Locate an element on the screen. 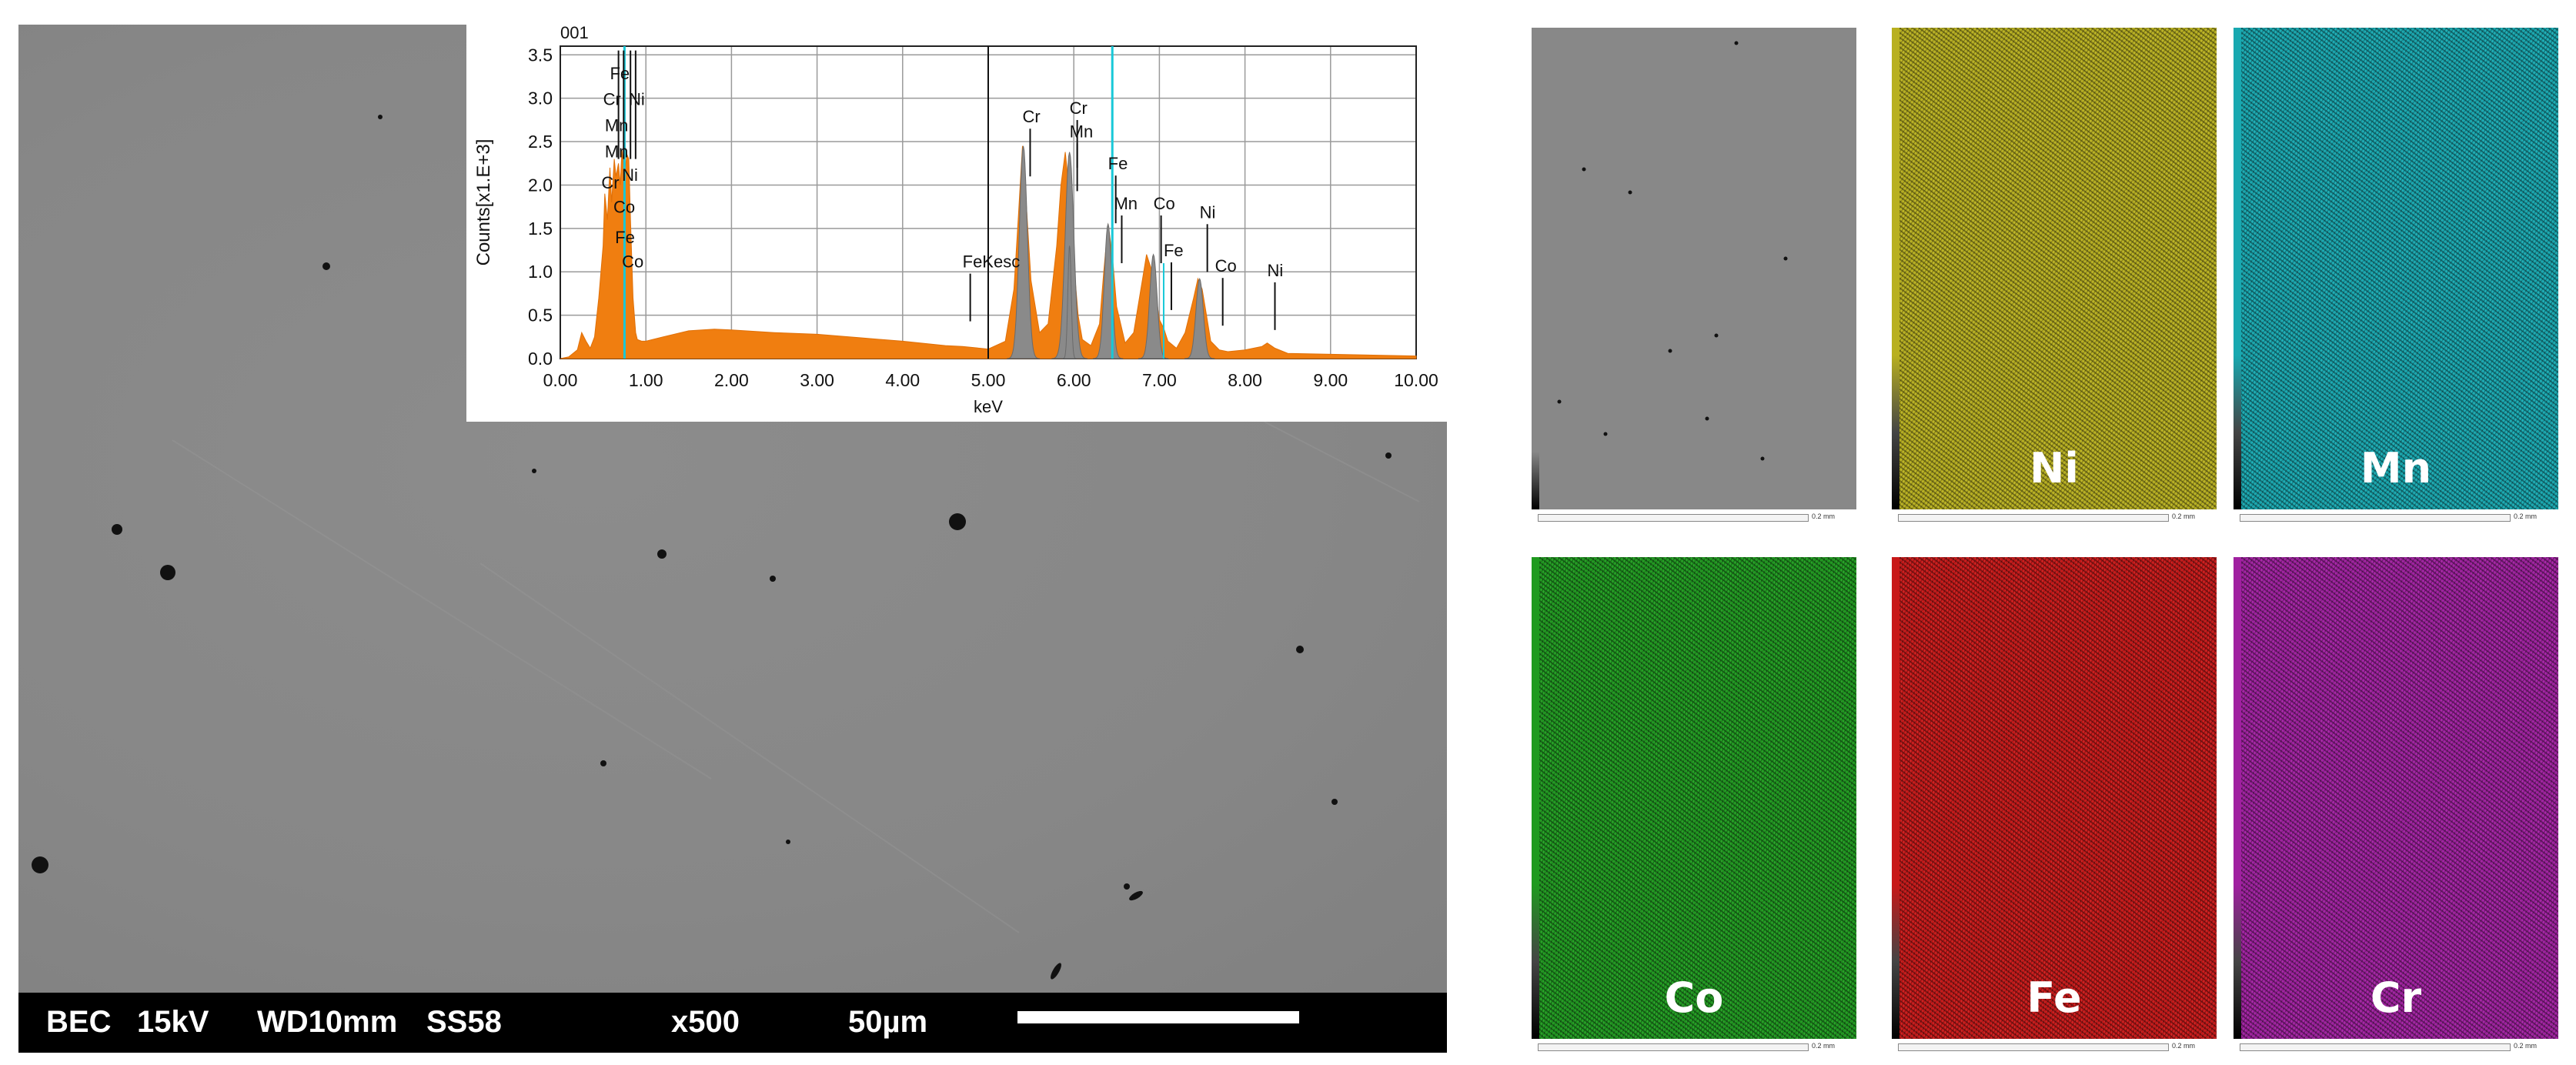  map-co: Co is located at coordinates (1694, 798).